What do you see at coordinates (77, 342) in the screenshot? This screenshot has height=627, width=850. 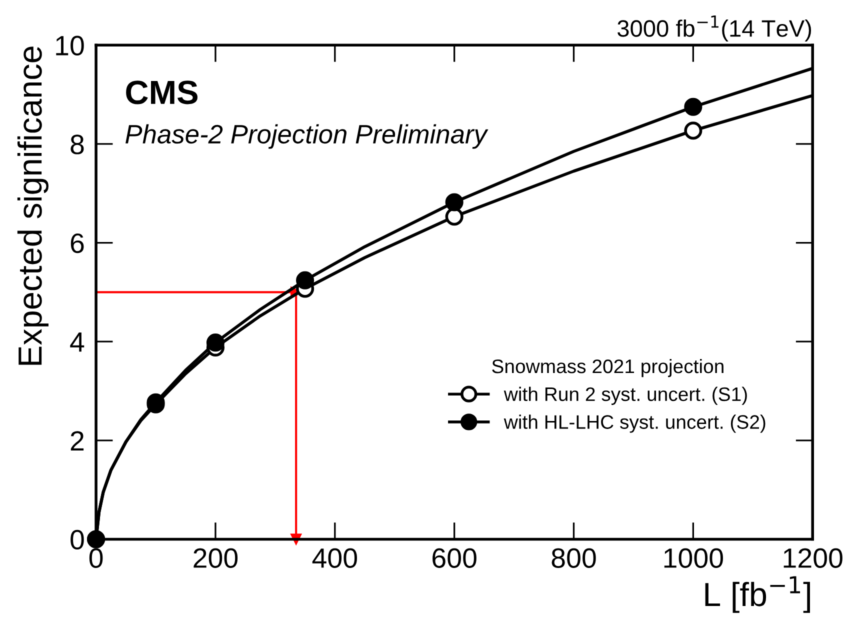 I see `y-tick-label: 4` at bounding box center [77, 342].